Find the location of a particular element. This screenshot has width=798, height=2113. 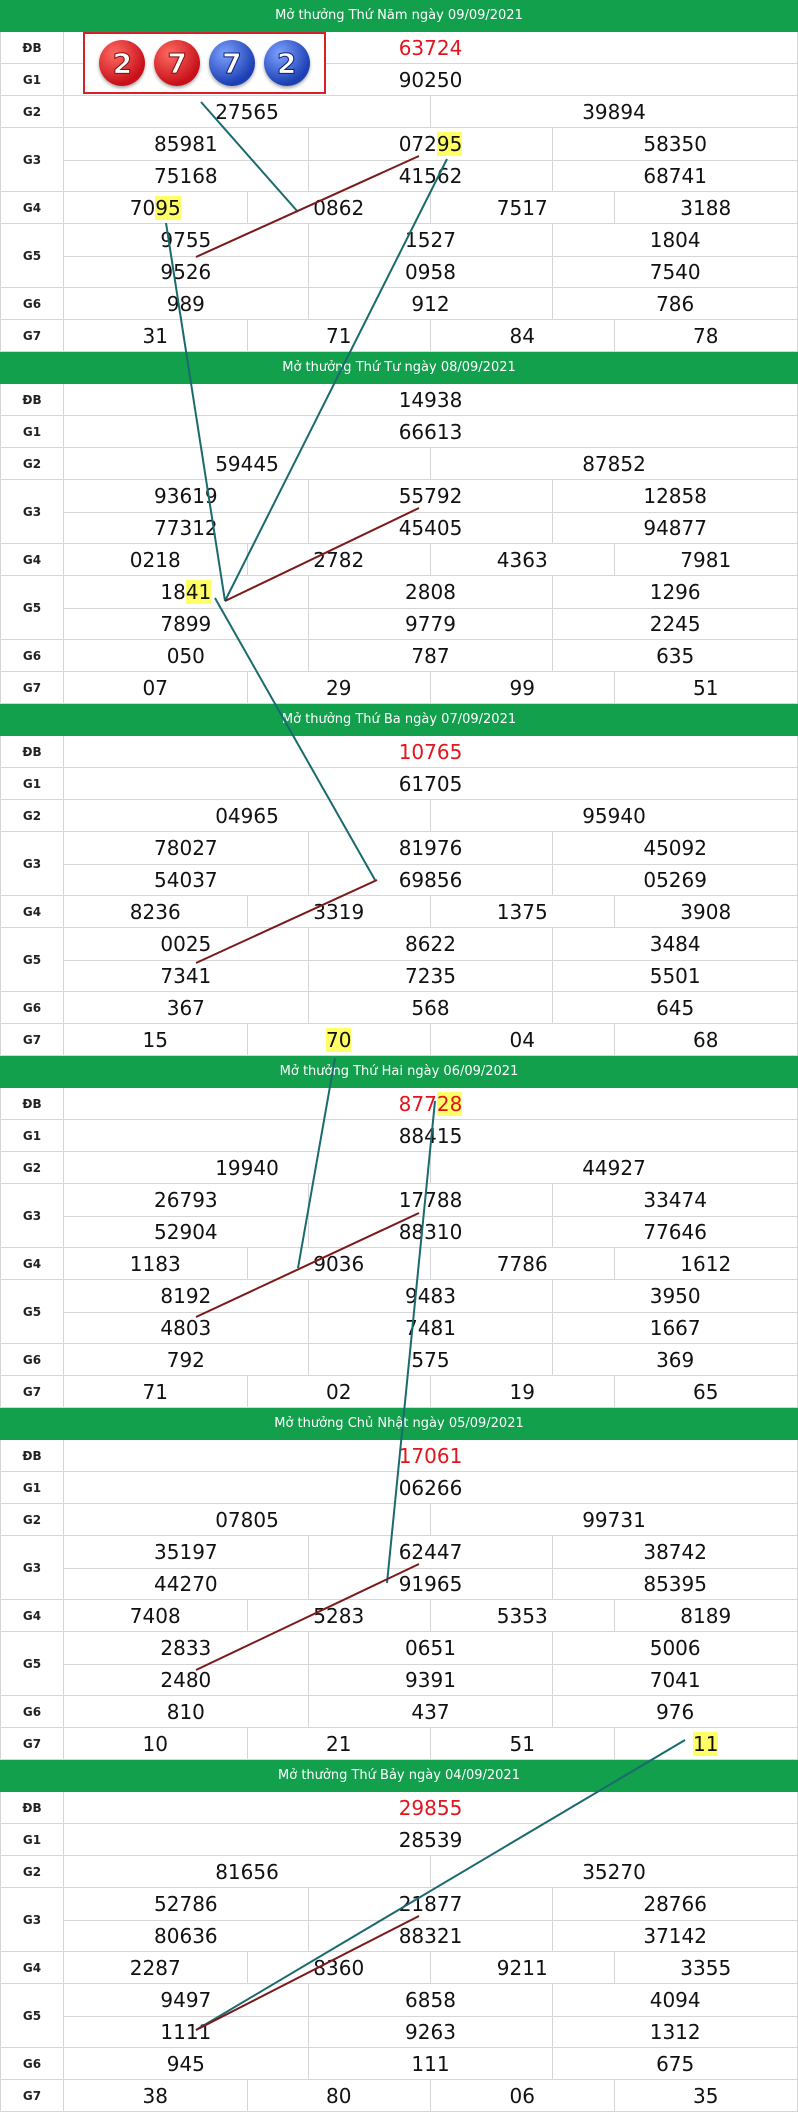

prize-number: 38 is located at coordinates (156, 2095).